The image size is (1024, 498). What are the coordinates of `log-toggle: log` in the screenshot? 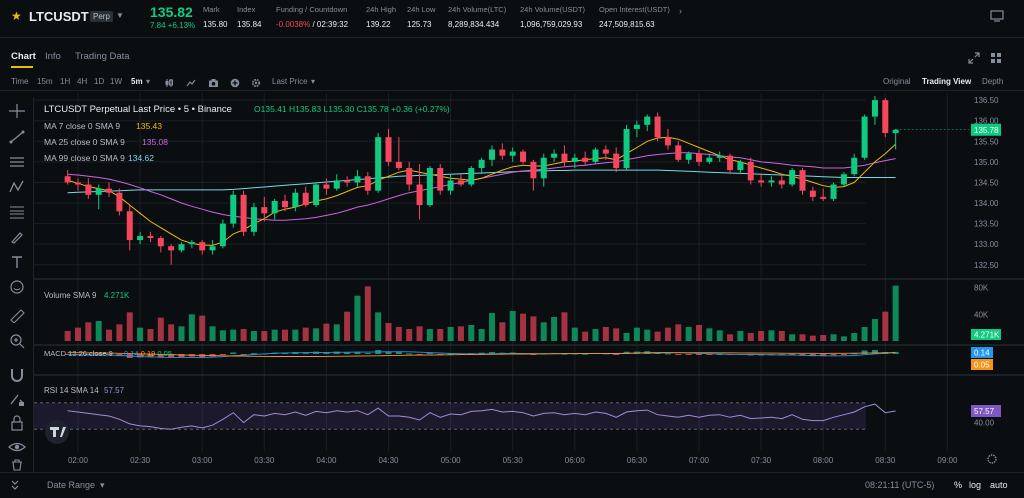 It's located at (975, 485).